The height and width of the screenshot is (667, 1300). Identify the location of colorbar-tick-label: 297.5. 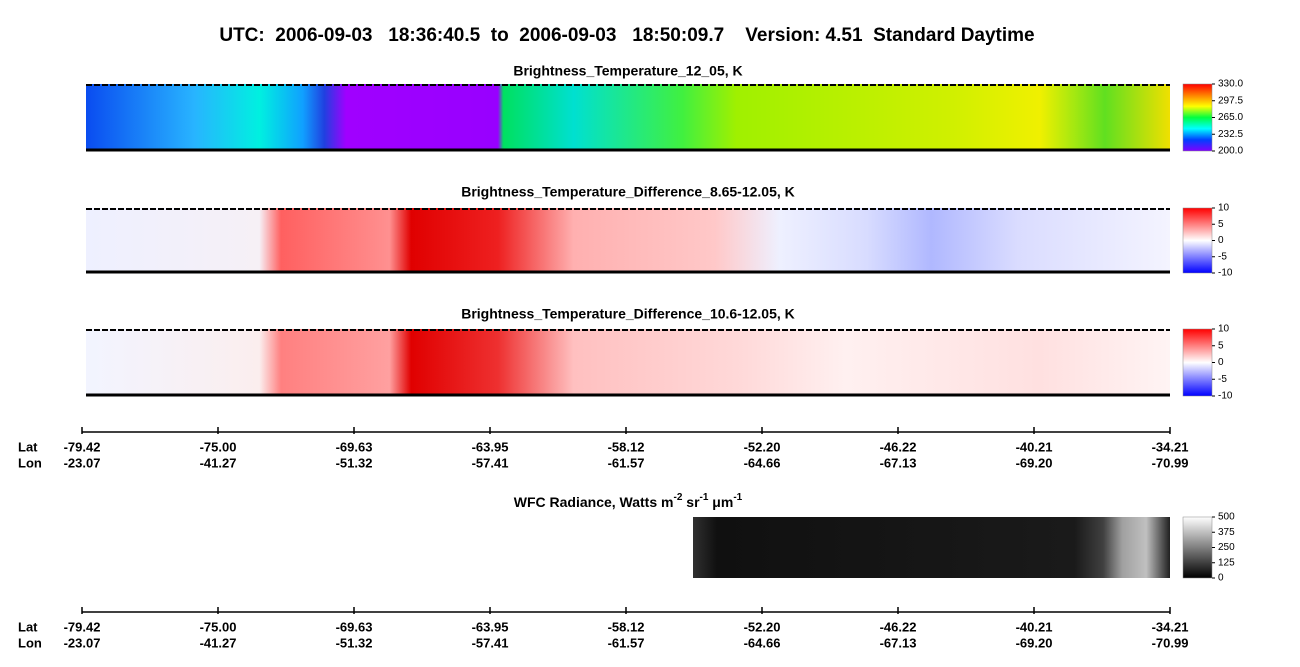
(1230, 100).